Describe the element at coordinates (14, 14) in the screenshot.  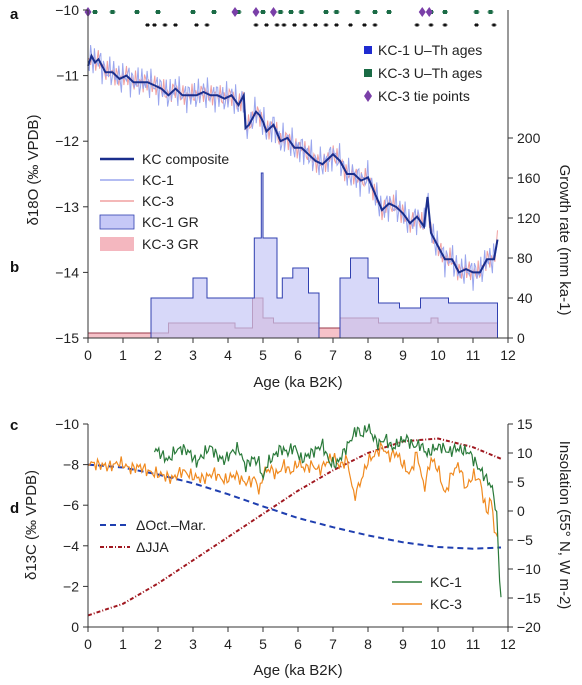
I see `panel-label-a: a` at that location.